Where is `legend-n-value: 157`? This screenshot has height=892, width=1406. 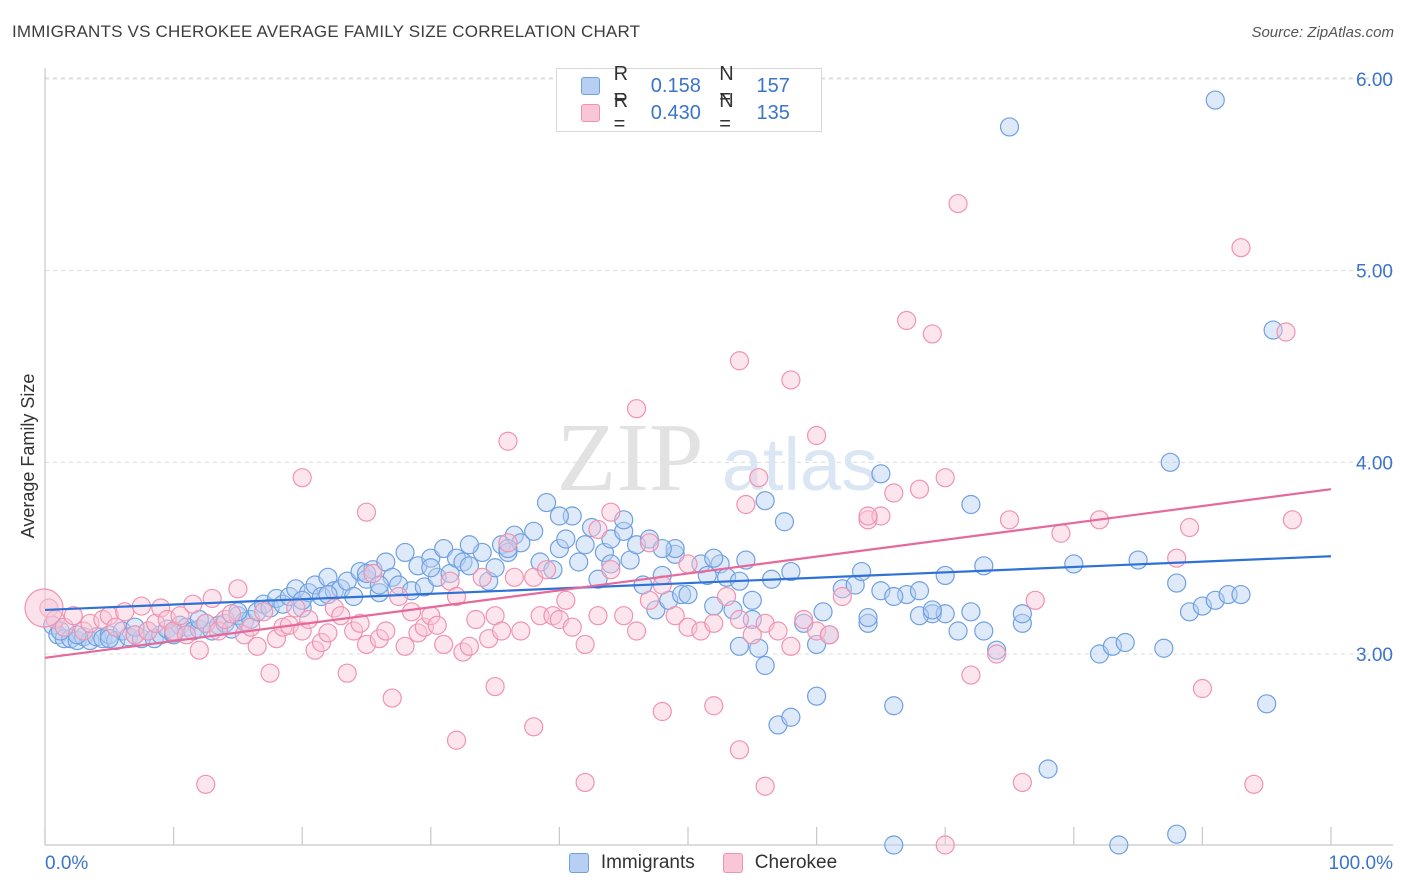 legend-n-value: 157 is located at coordinates (773, 85).